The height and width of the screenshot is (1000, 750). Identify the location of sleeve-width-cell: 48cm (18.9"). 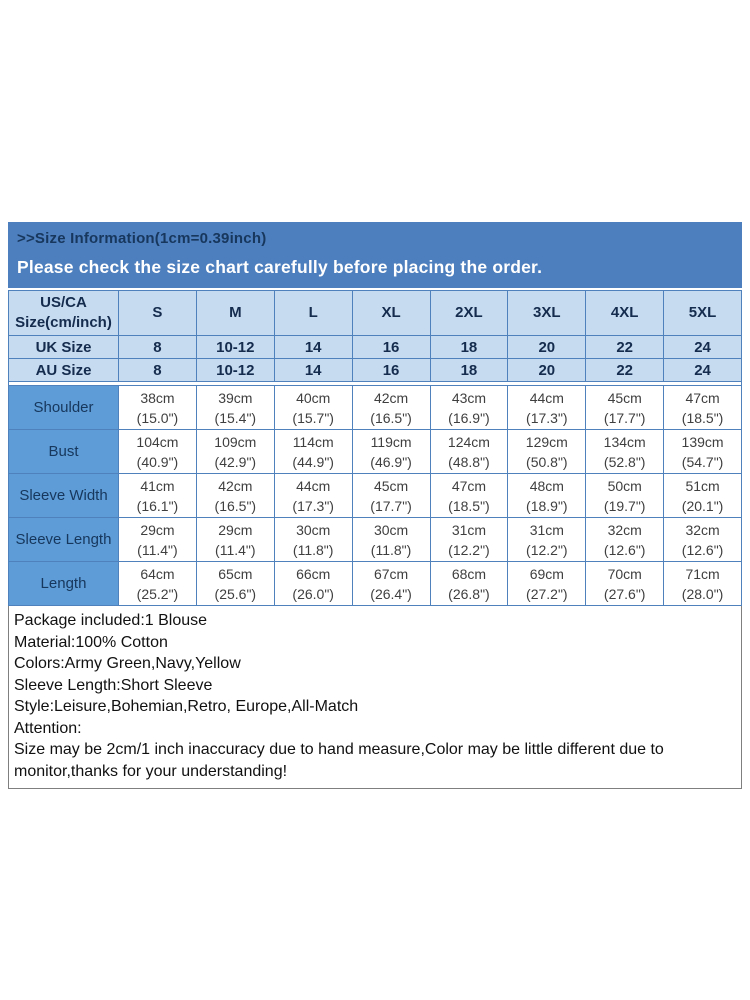
(547, 495).